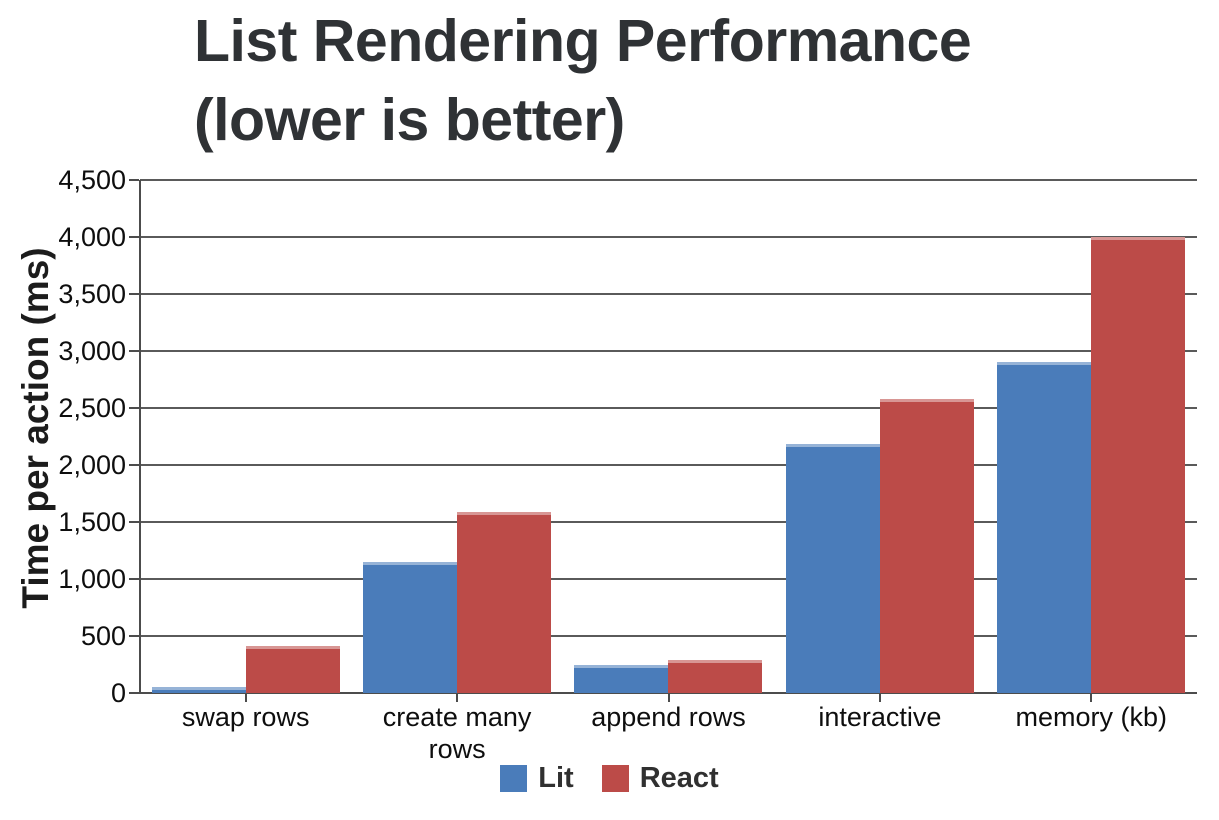  Describe the element at coordinates (292, 669) in the screenshot. I see `bar-react-swap-rows` at that location.